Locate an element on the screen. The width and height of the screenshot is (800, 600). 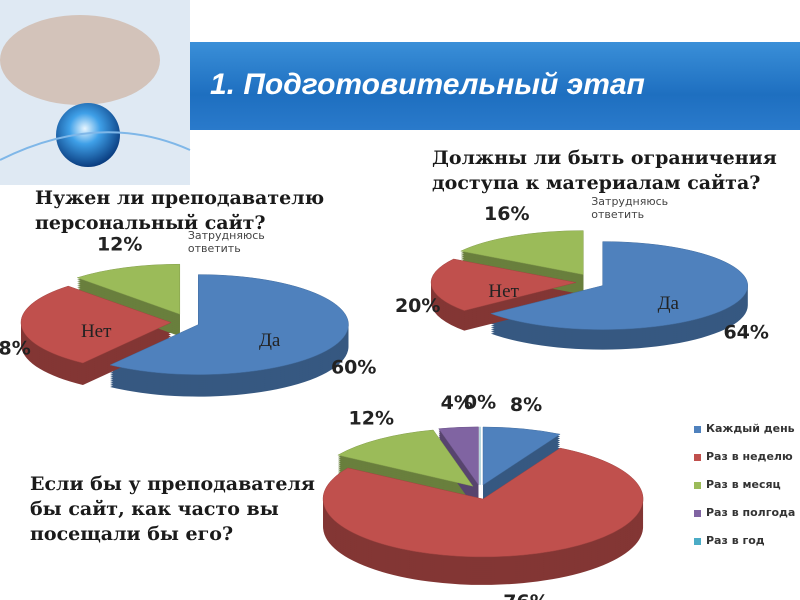
legend-label: Раз в неделю is located at coordinates (749, 456).